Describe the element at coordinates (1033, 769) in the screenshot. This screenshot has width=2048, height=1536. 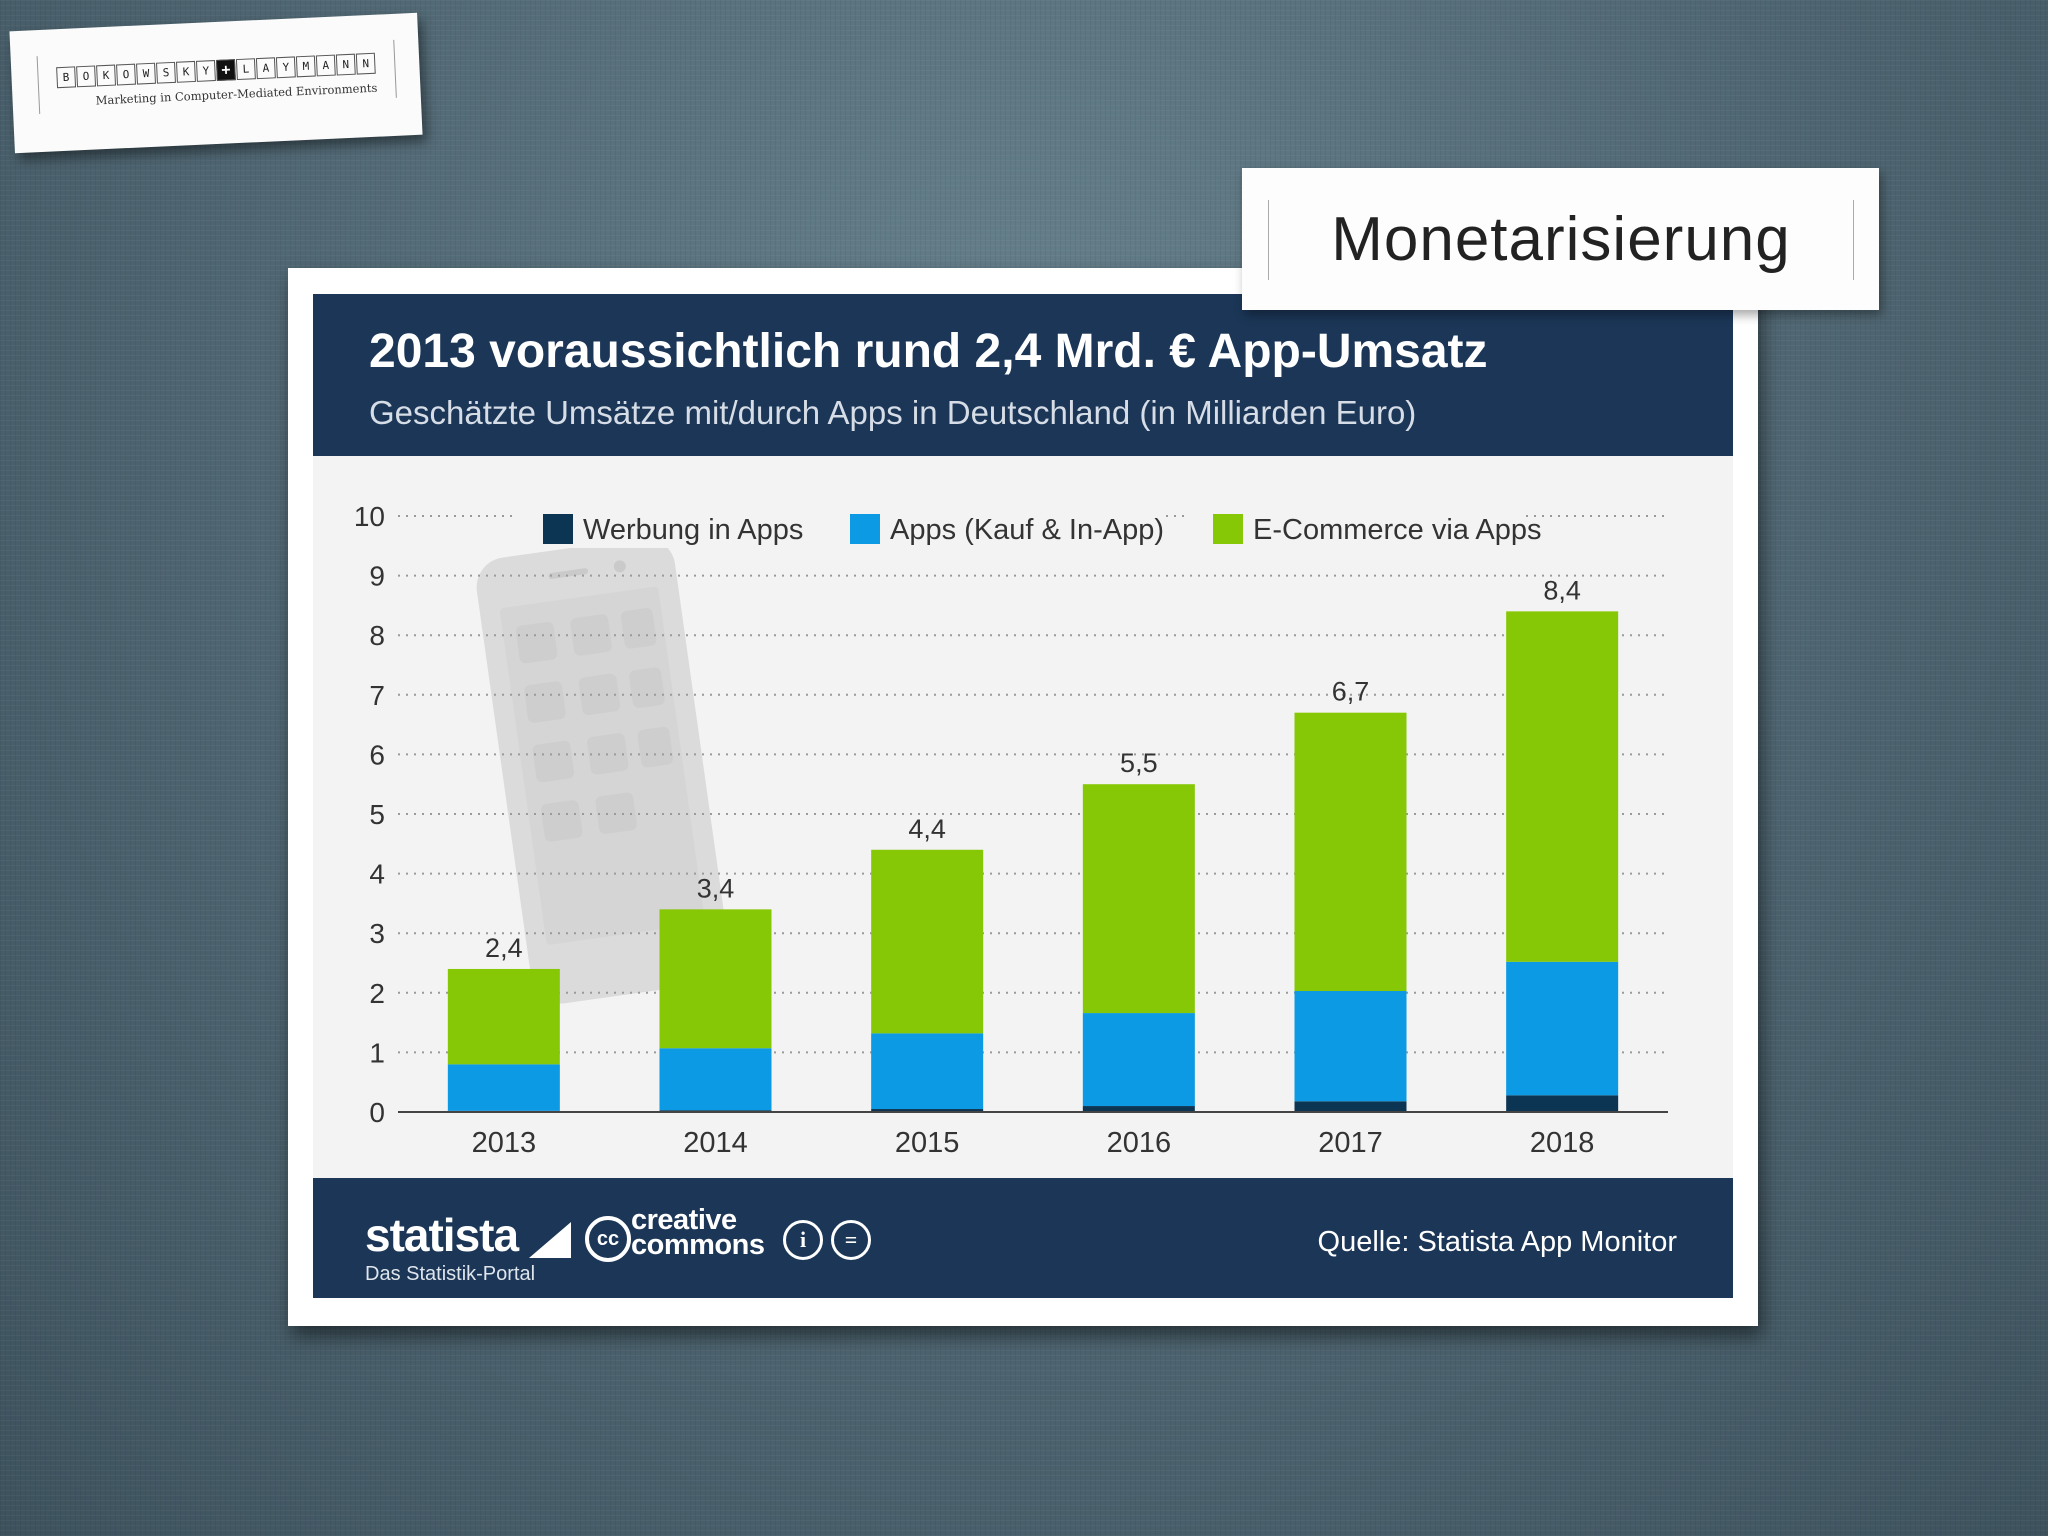
I see `total-labels: 2,4 3,4 4,4 5,5 6,7 8,4` at that location.